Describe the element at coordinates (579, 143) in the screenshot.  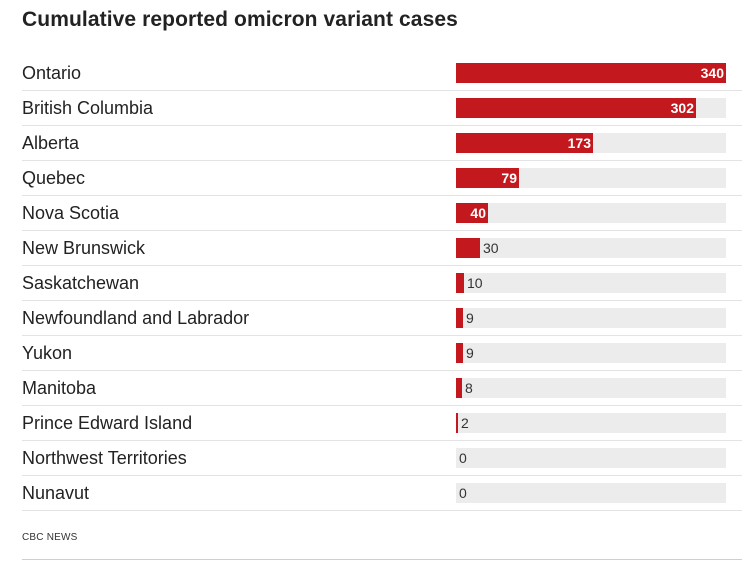
I see `data-label: 173` at that location.